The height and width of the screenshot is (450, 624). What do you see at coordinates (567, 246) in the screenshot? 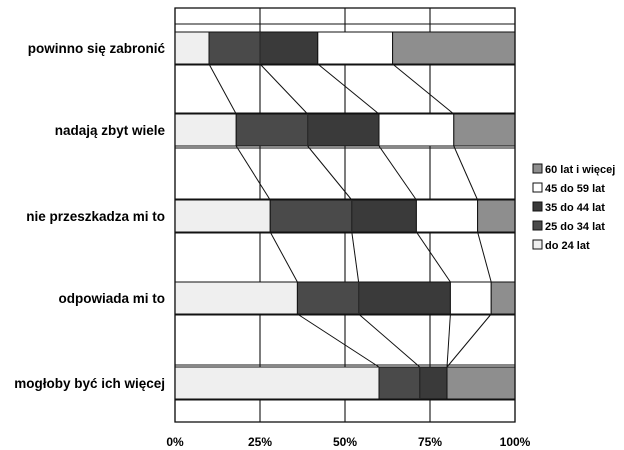
I see `legend-label: do 24 lat` at bounding box center [567, 246].